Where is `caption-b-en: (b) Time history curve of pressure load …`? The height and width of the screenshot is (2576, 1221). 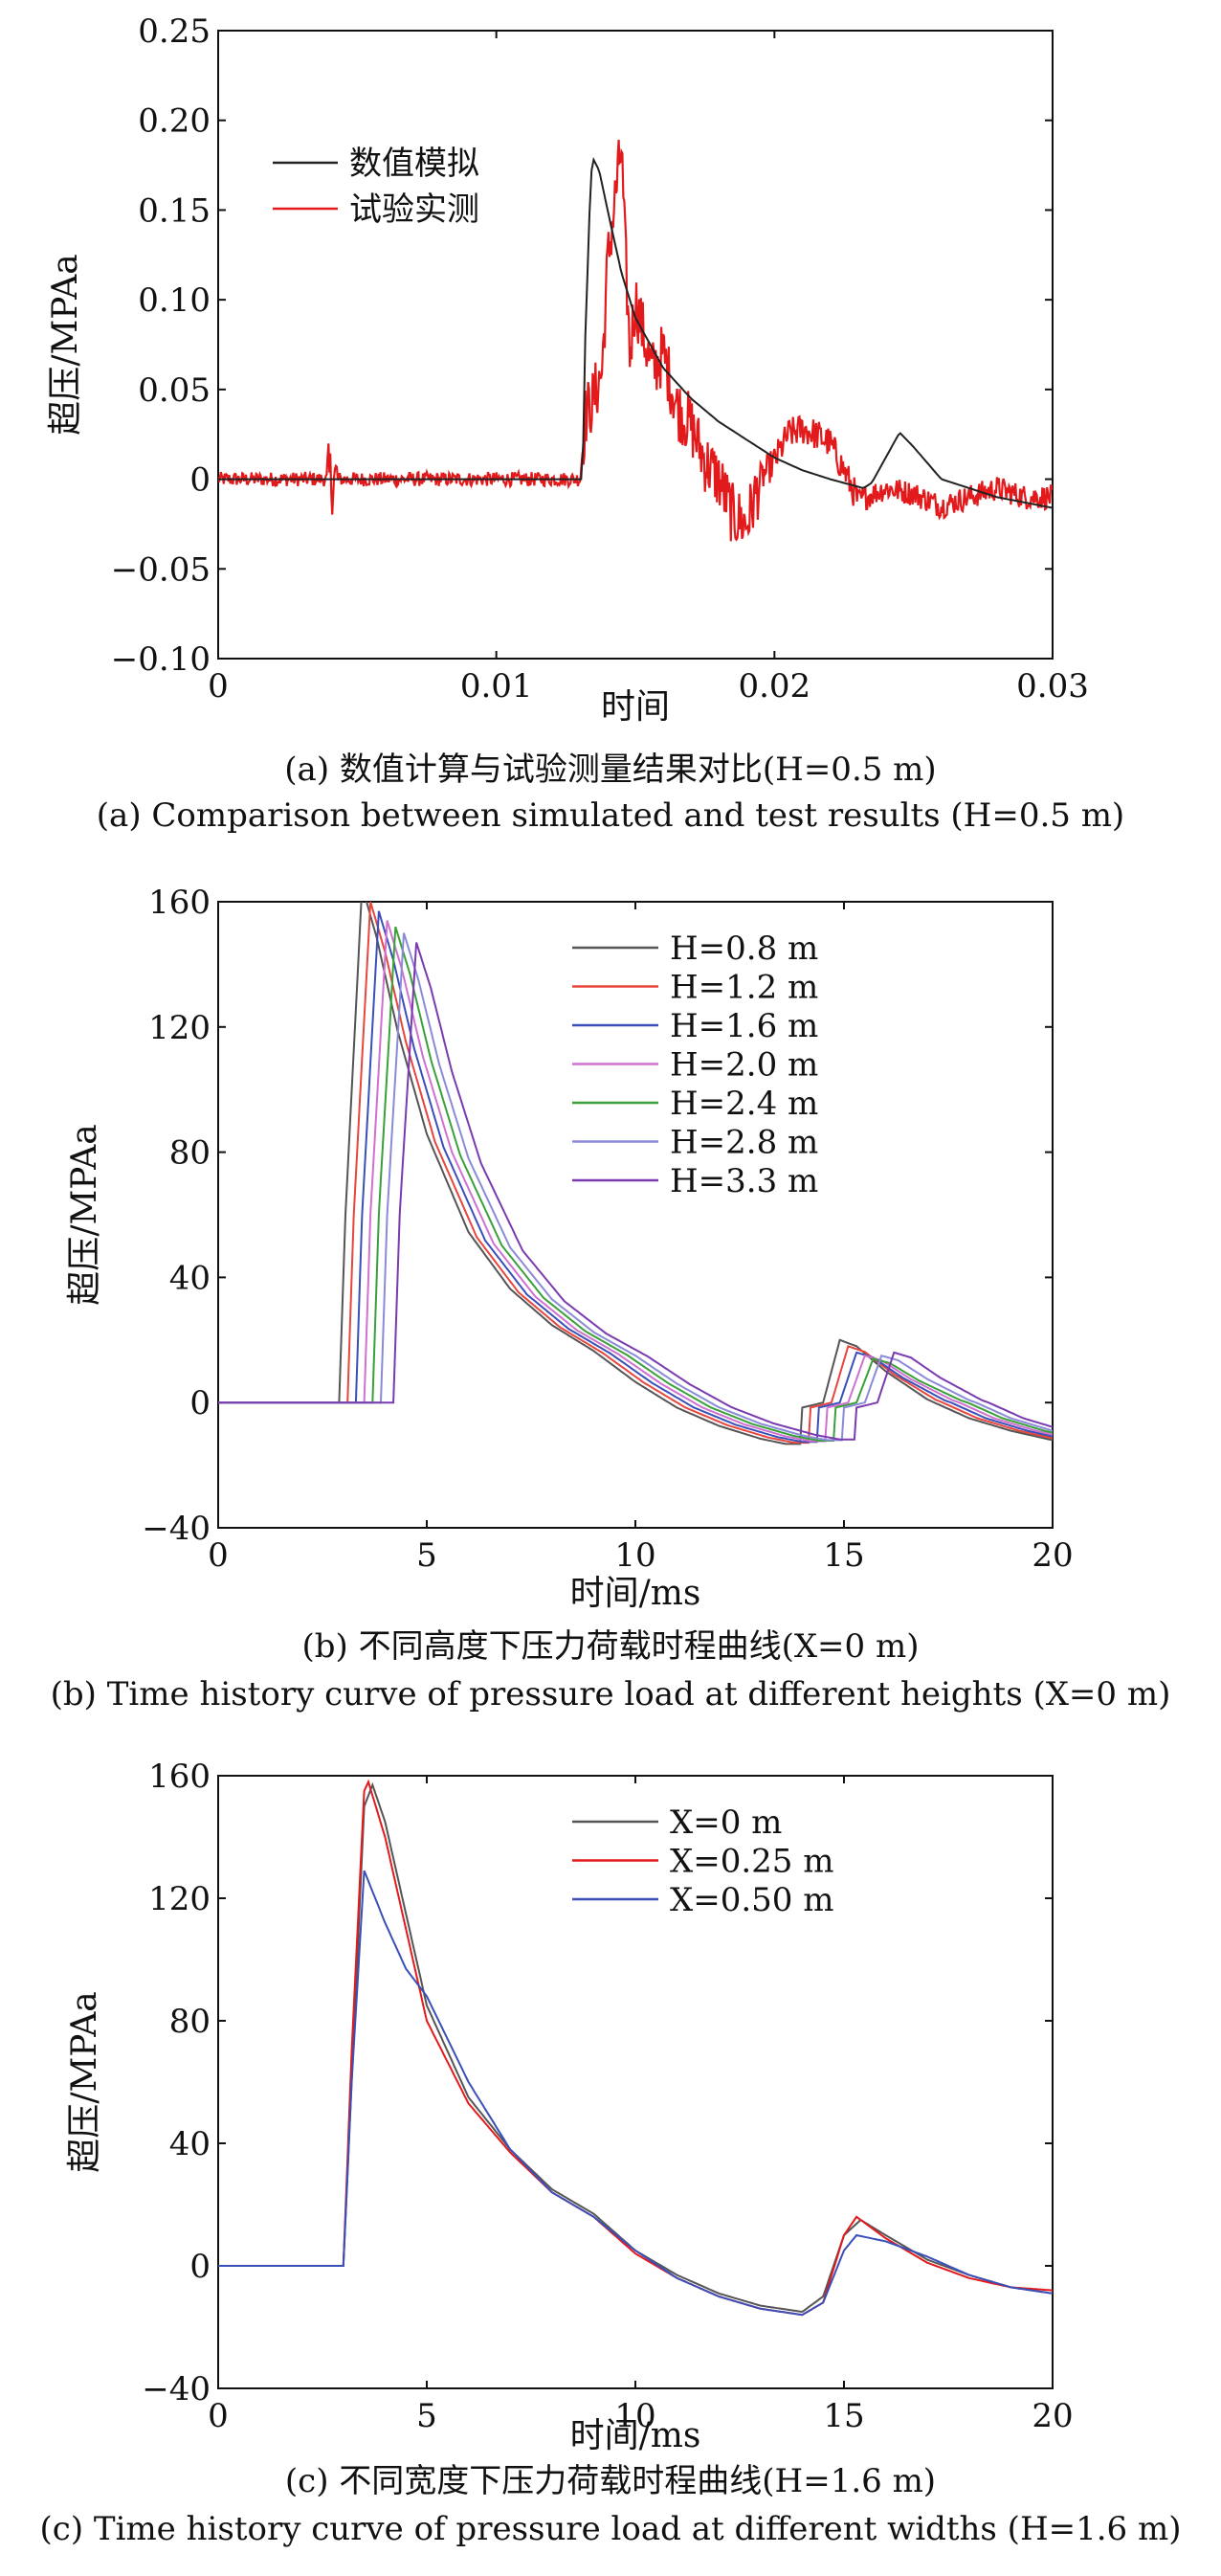 caption-b-en: (b) Time history curve of pressure load … is located at coordinates (610, 1695).